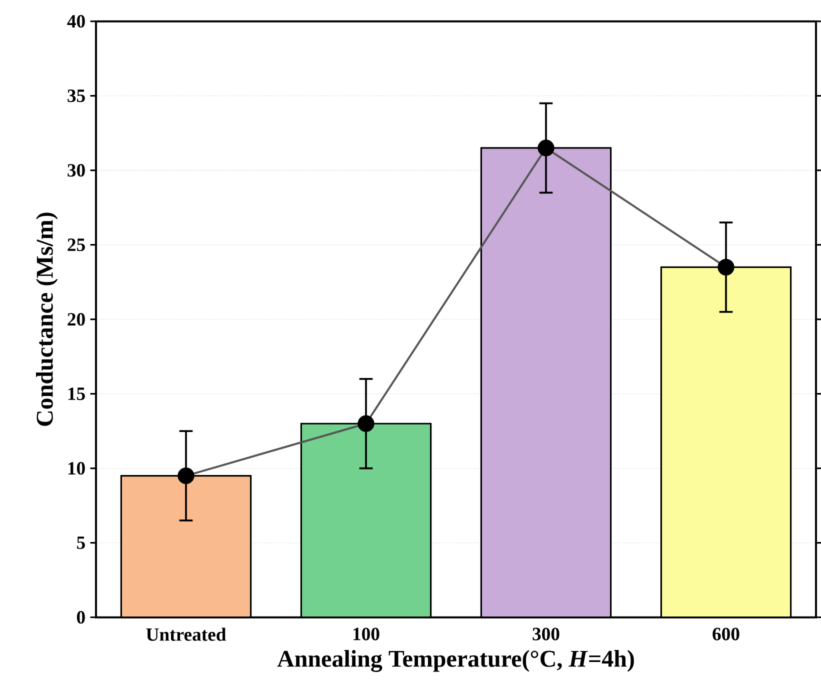 The height and width of the screenshot is (700, 821). What do you see at coordinates (76, 96) in the screenshot?
I see `y-tick-label: 35` at bounding box center [76, 96].